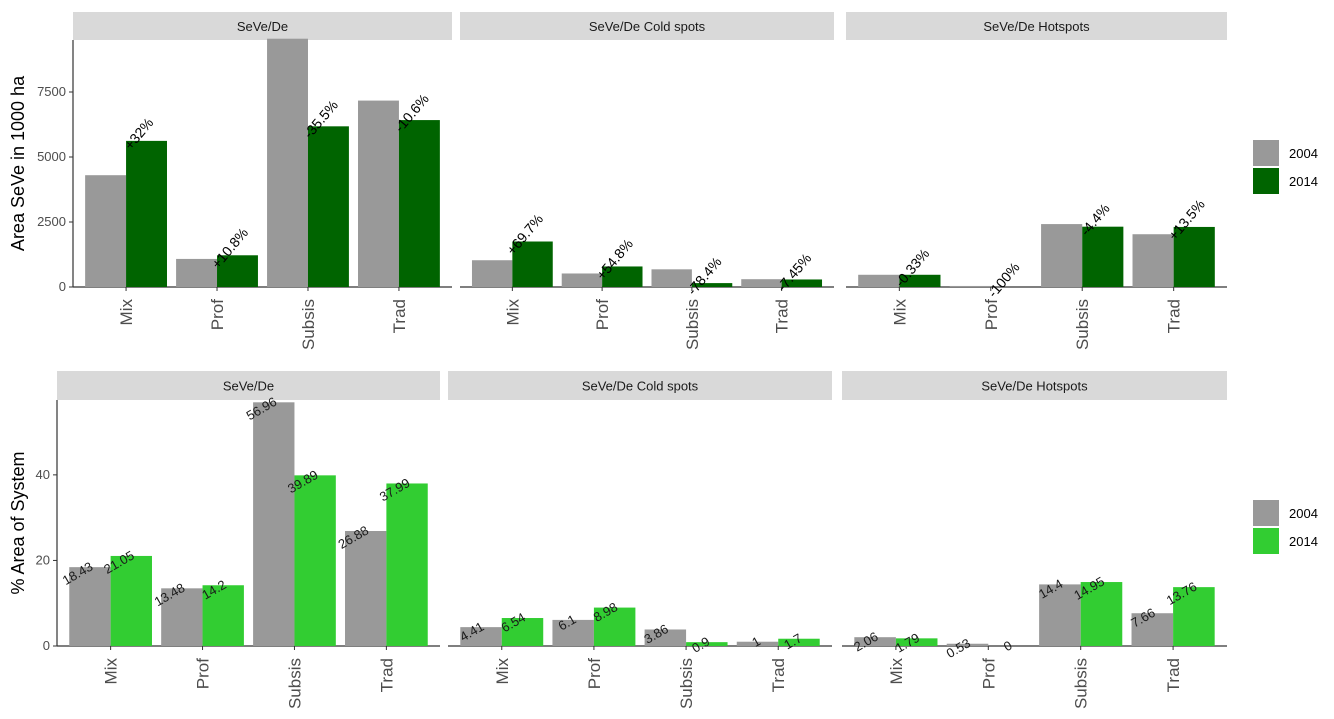 The image size is (1334, 719). Describe the element at coordinates (18, 522) in the screenshot. I see `y-axis-label: % Area of System` at that location.